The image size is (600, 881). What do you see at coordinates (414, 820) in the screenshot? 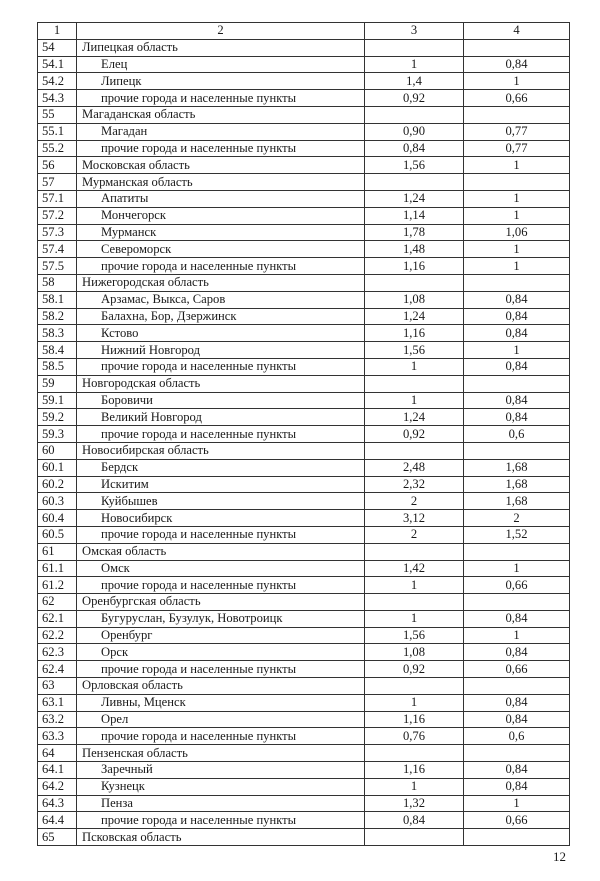
I see `coefficient-col3: 0,84` at bounding box center [414, 820].